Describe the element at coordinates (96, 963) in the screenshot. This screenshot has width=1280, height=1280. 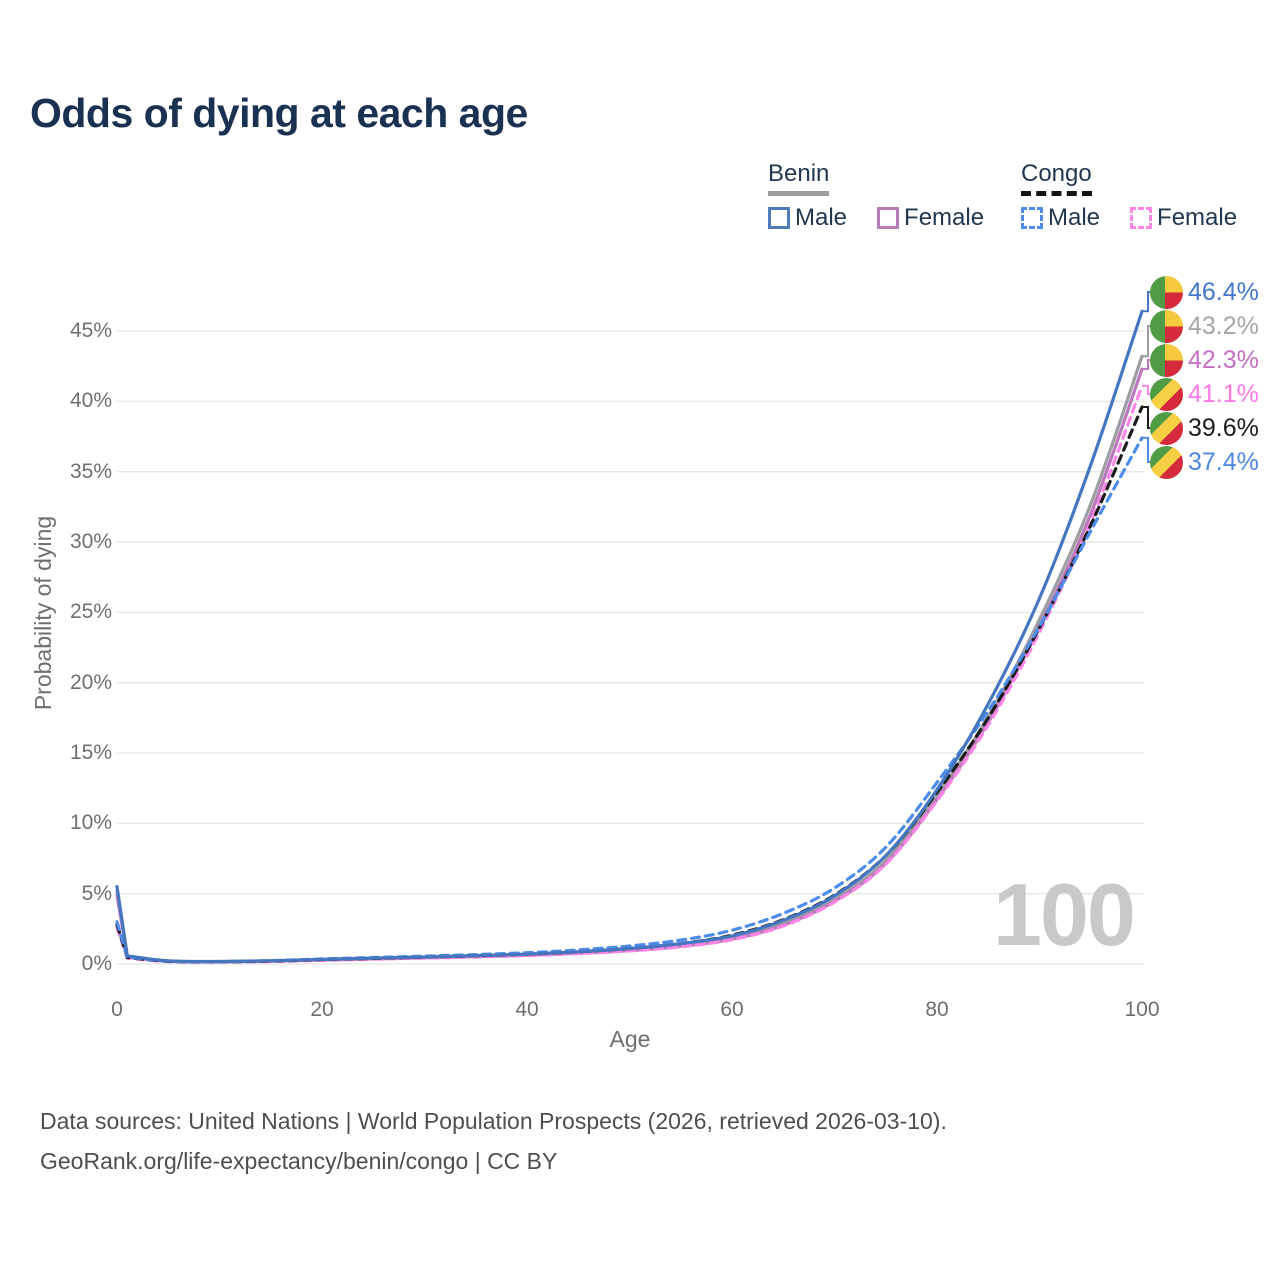
I see `y-tick: 0%` at that location.